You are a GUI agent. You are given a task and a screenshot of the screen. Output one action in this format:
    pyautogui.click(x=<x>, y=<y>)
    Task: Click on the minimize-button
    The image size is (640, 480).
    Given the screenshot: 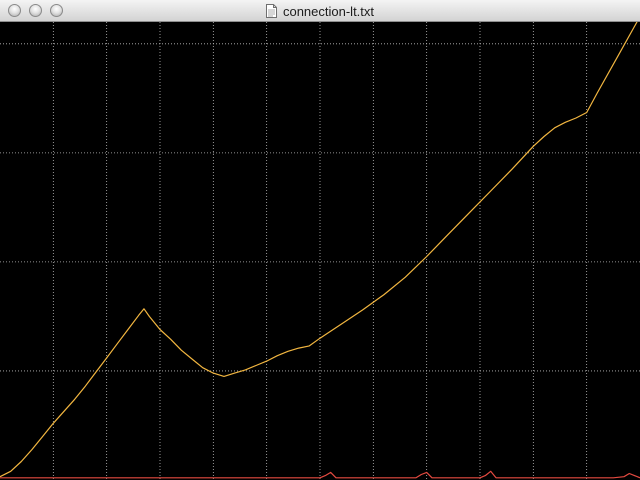 What is the action you would take?
    pyautogui.click(x=35, y=10)
    